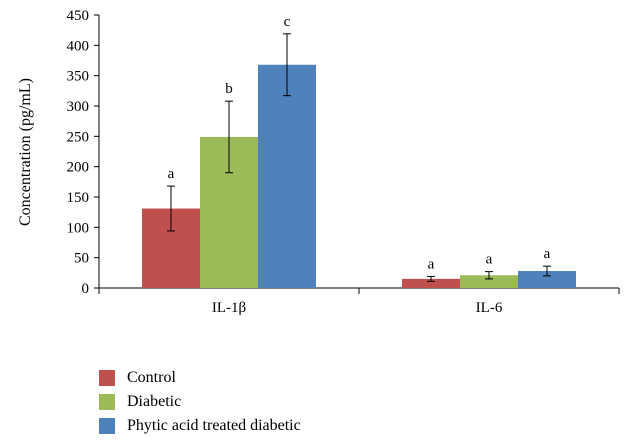 The width and height of the screenshot is (624, 448). What do you see at coordinates (78, 107) in the screenshot?
I see `y-tick-label: 300` at bounding box center [78, 107].